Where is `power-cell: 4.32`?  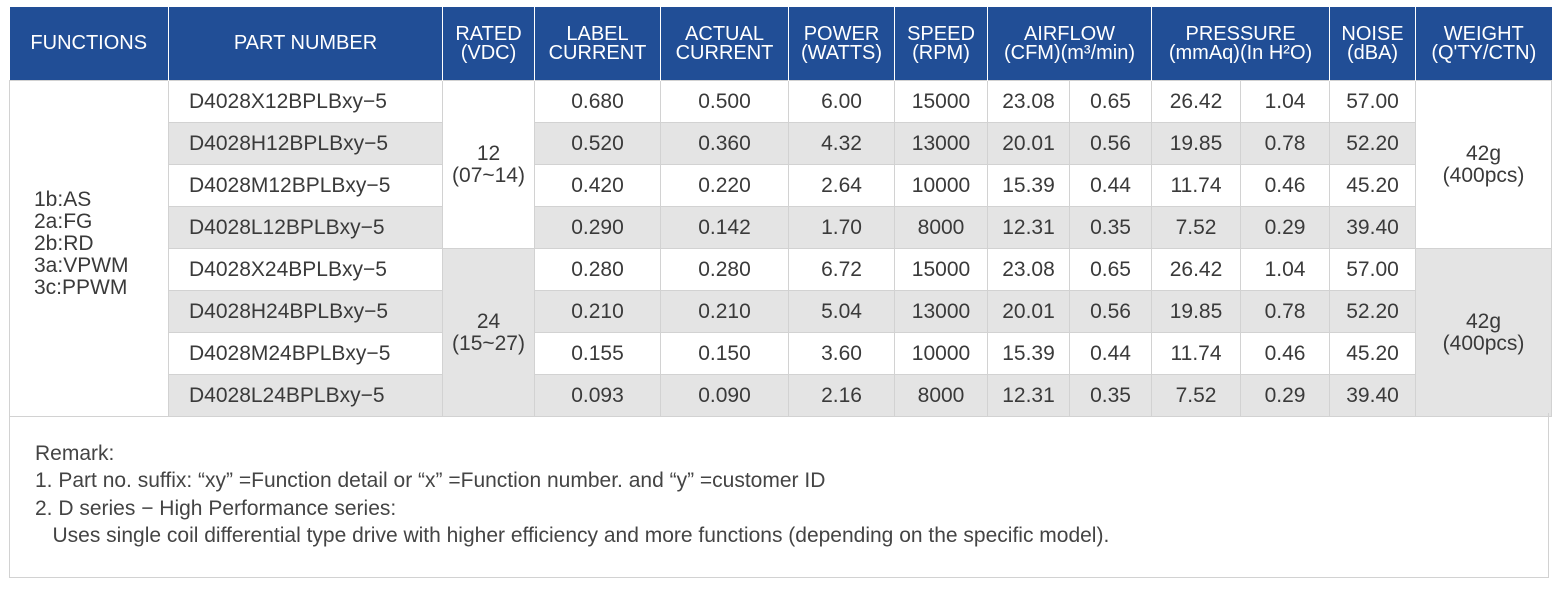
power-cell: 4.32 is located at coordinates (841, 143).